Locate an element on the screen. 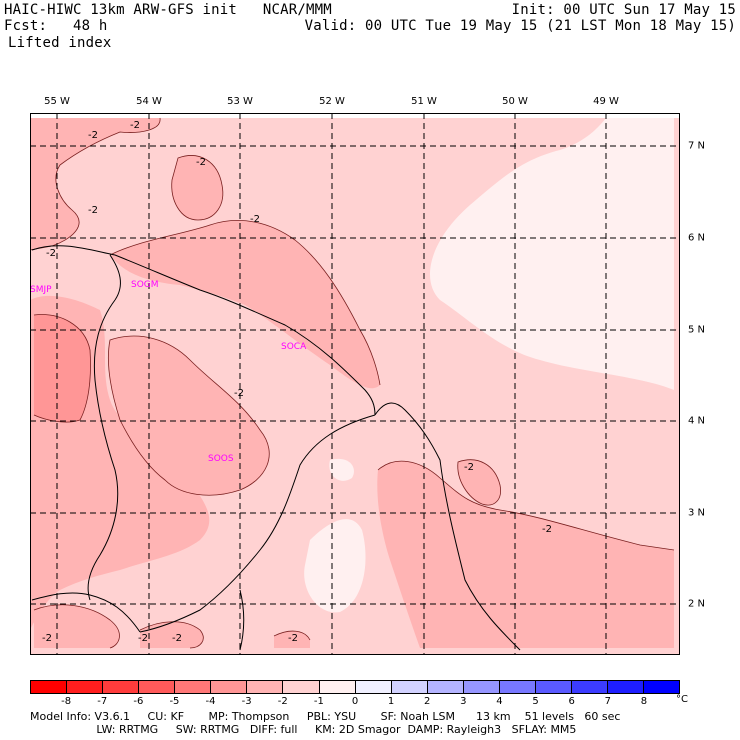 This screenshot has height=740, width=740. lon-label-52w: 52 W is located at coordinates (332, 101).